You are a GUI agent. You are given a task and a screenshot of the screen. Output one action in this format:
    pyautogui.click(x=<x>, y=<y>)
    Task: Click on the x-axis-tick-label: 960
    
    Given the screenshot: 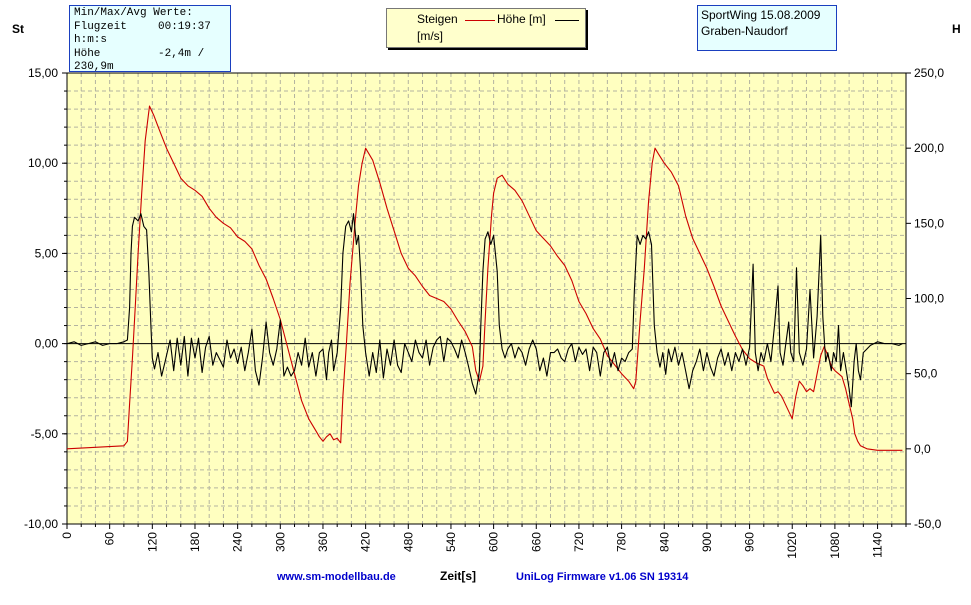 What is the action you would take?
    pyautogui.click(x=750, y=542)
    